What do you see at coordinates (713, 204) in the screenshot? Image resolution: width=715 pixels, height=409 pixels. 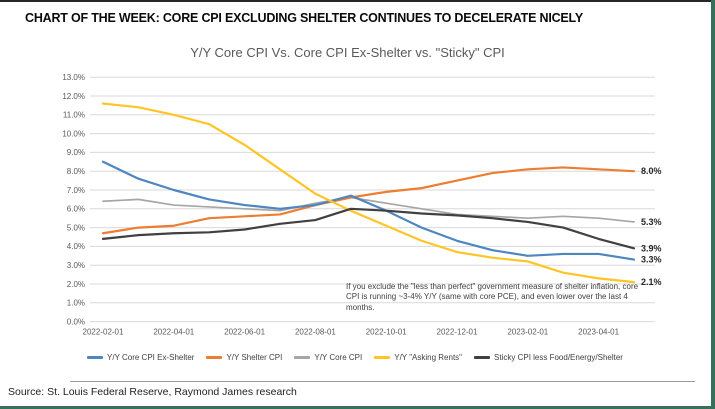 I see `page-border-right` at bounding box center [713, 204].